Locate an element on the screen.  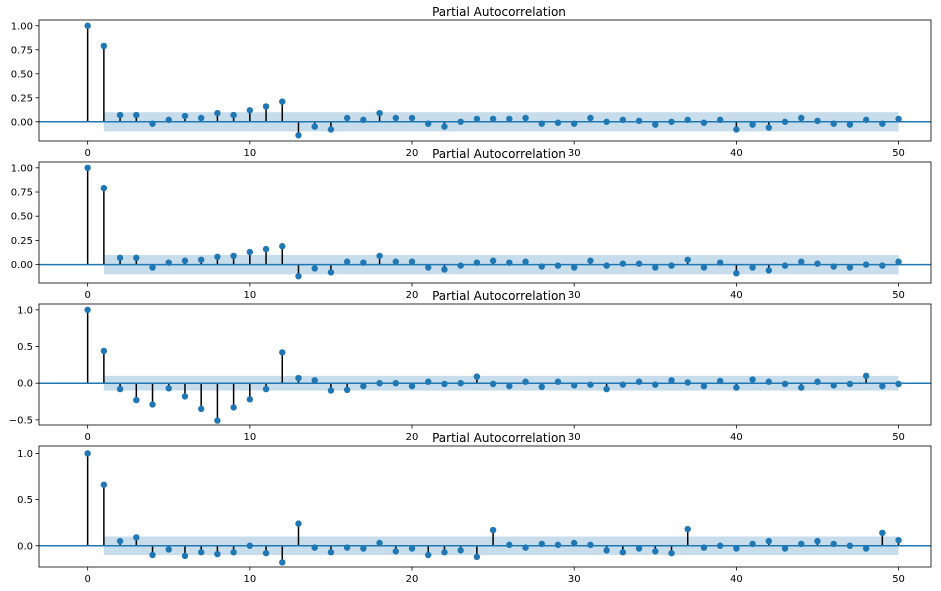
y-tick-label: 1.00 is located at coordinates (22, 26).